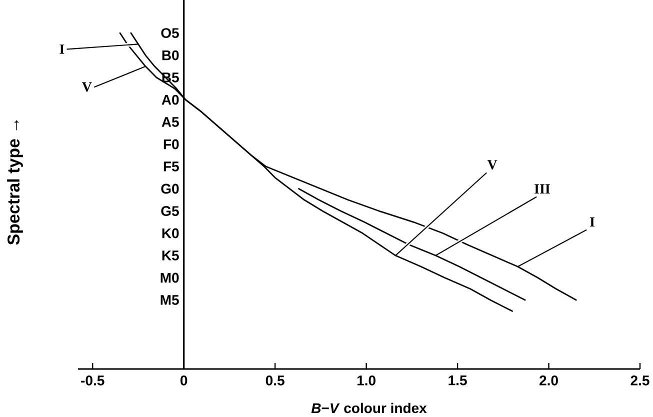  Describe the element at coordinates (640, 381) in the screenshot. I see `x-tick-label: 2.5` at that location.